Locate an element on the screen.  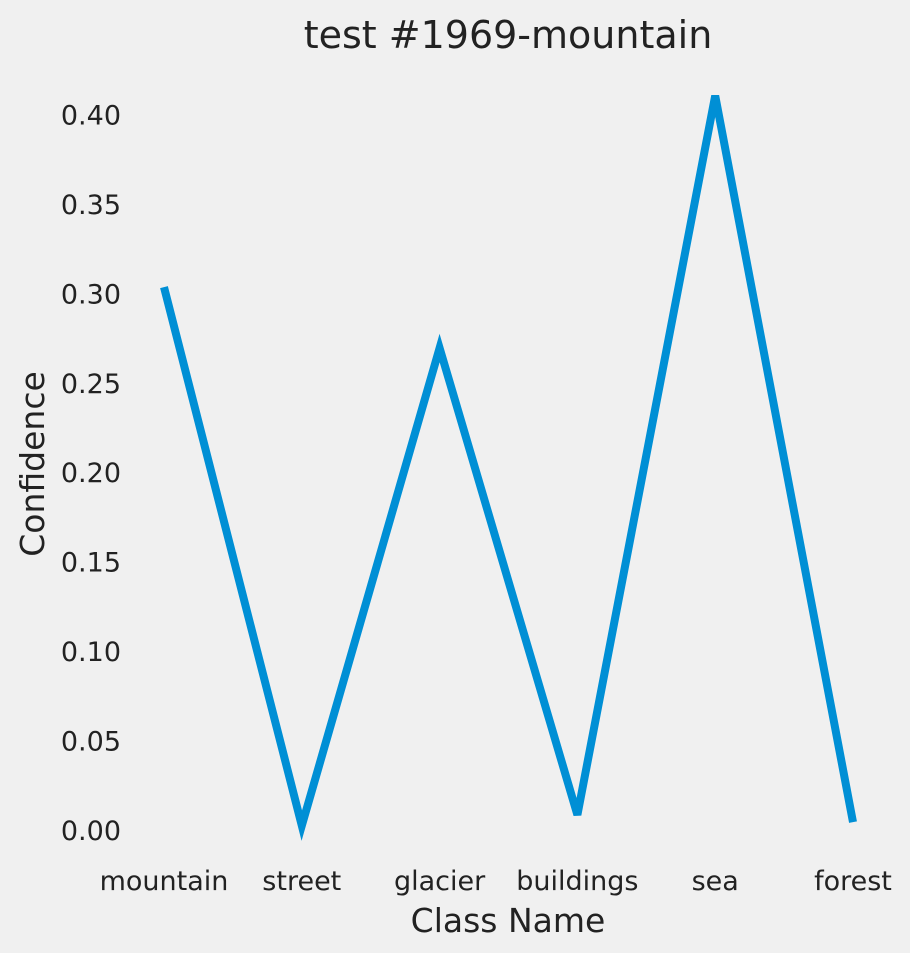
y-tick-label: 0.00 is located at coordinates (91, 831).